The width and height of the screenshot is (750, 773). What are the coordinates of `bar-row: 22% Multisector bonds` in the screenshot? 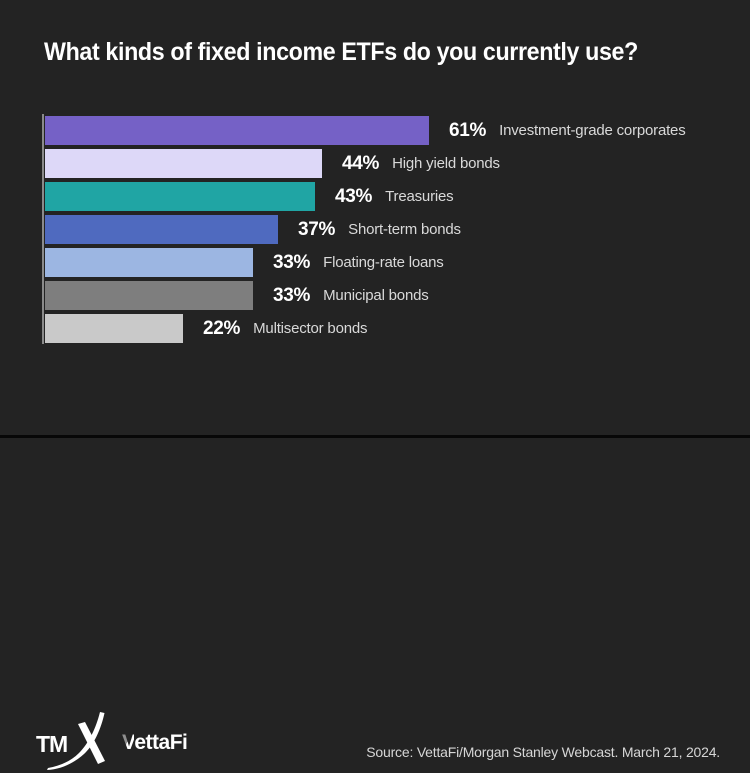 It's located at (365, 328).